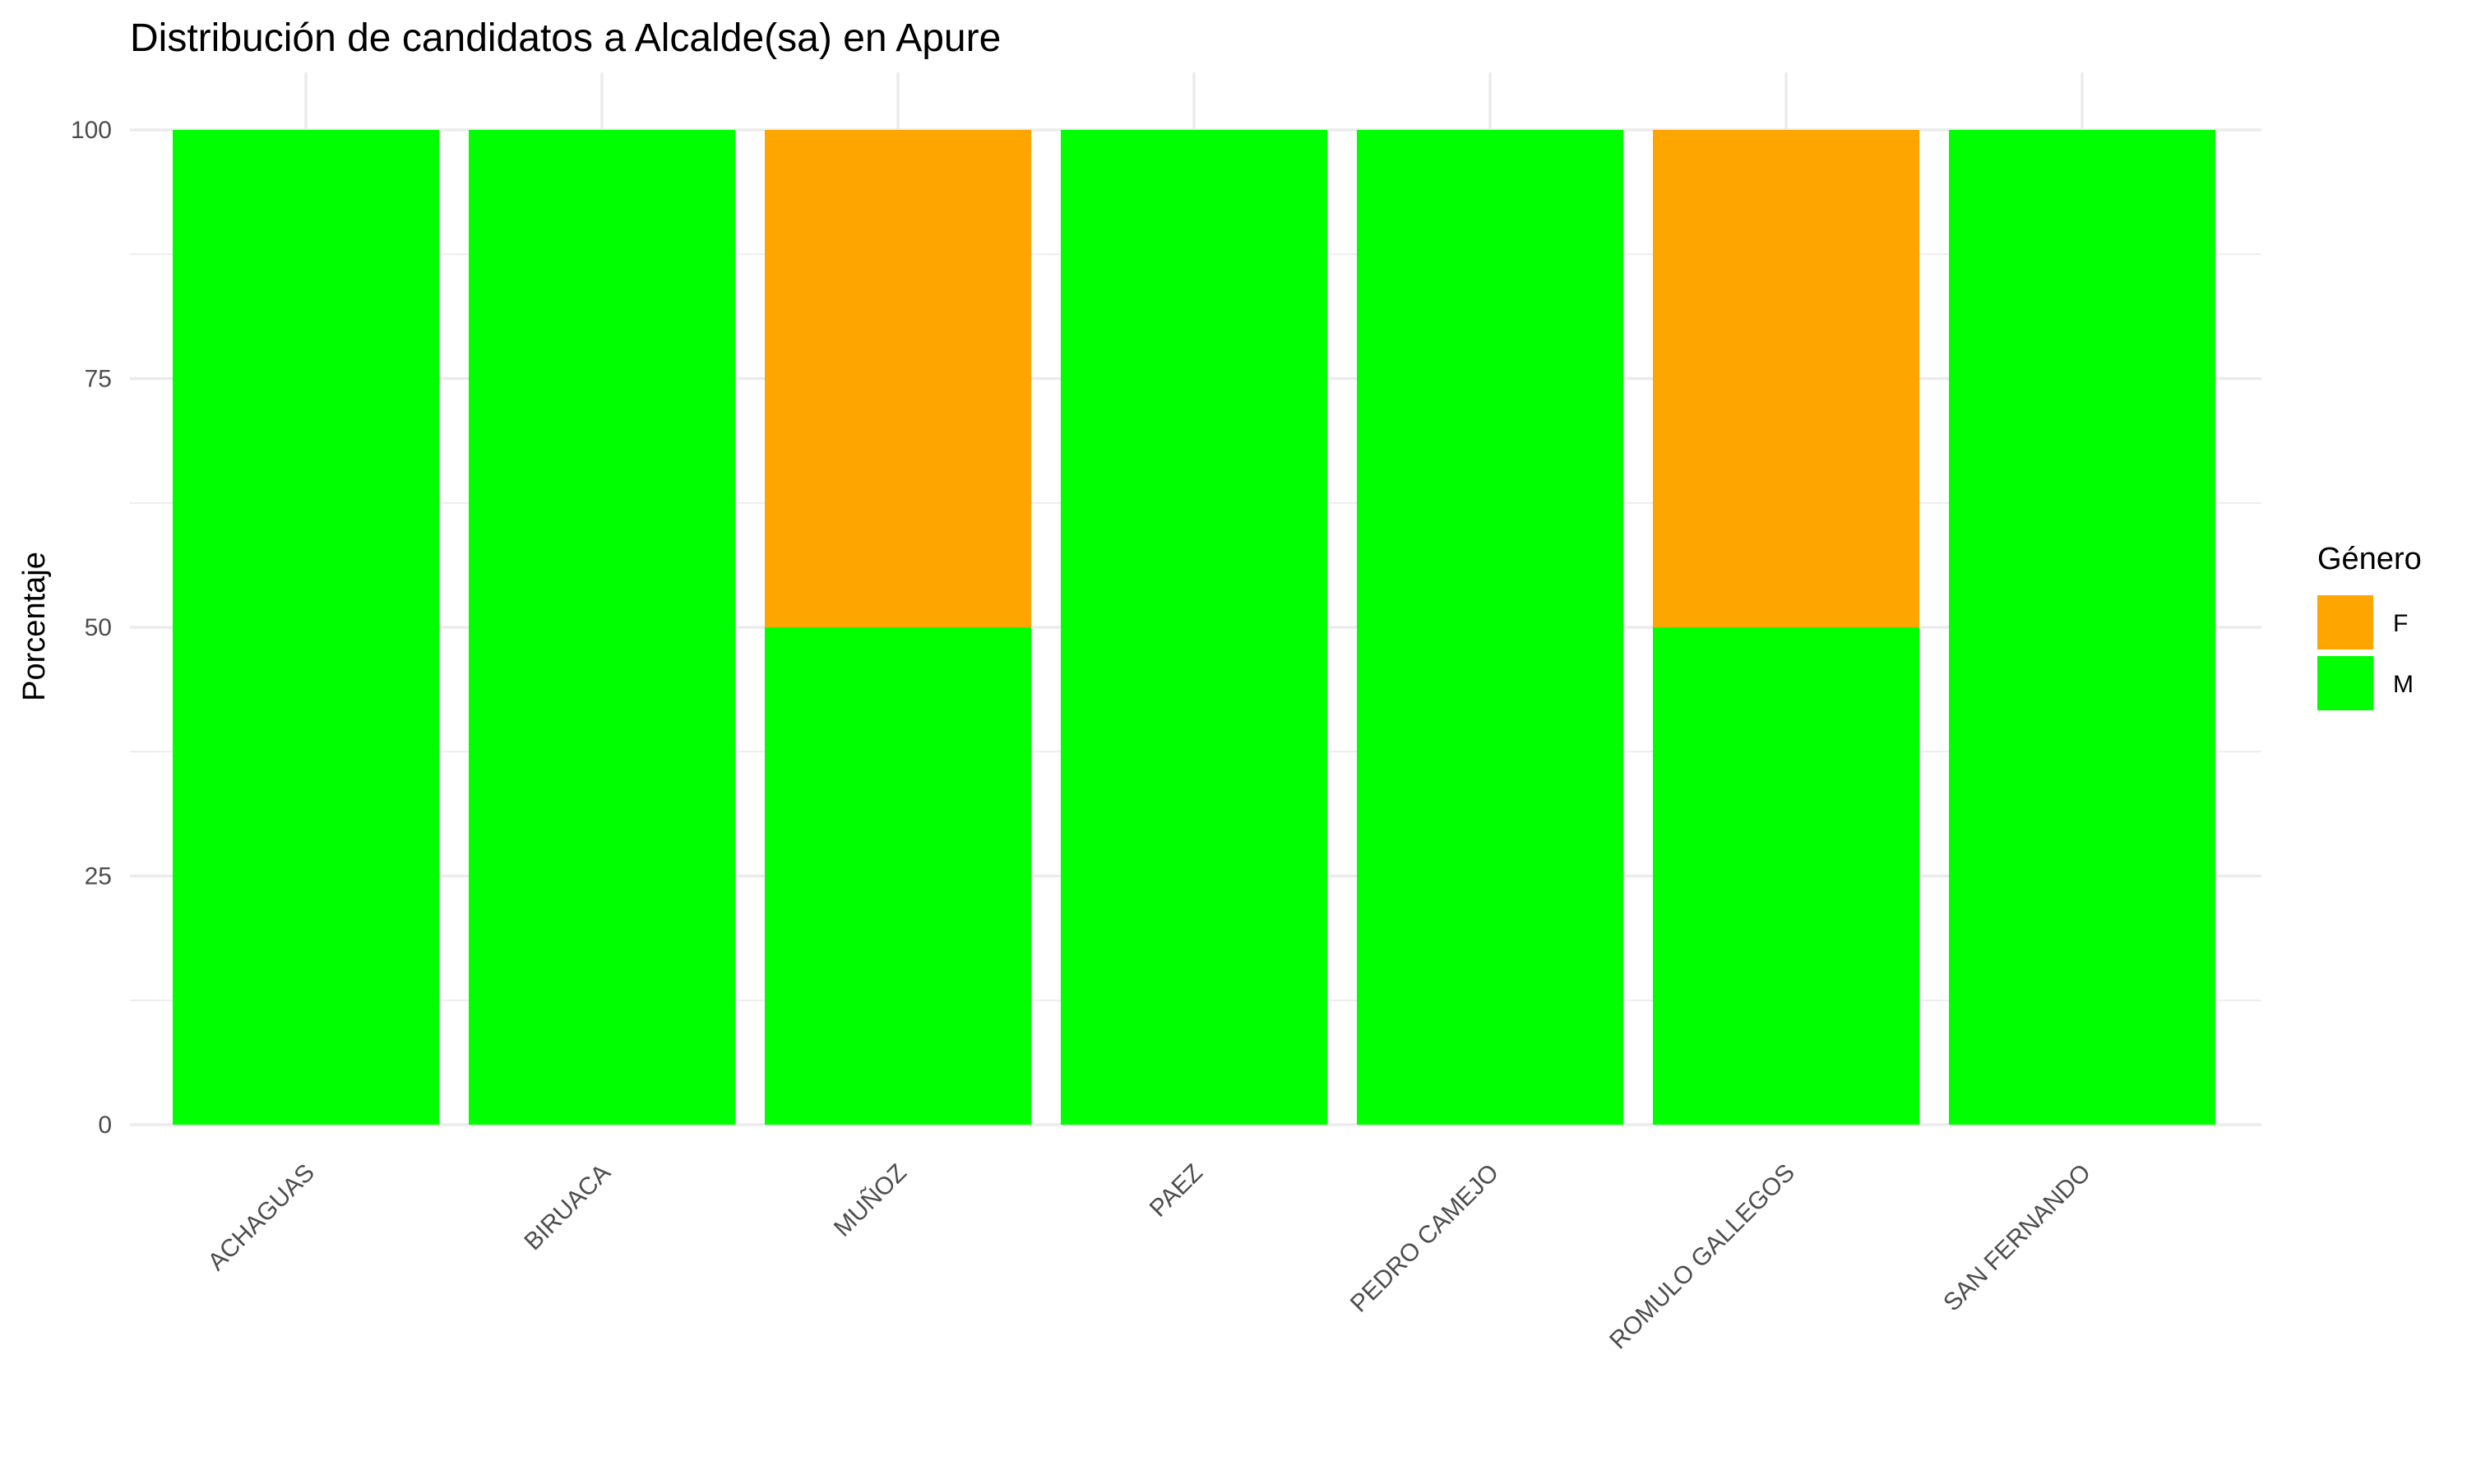 The height and width of the screenshot is (1484, 2467). I want to click on bar-paez-m, so click(1194, 628).